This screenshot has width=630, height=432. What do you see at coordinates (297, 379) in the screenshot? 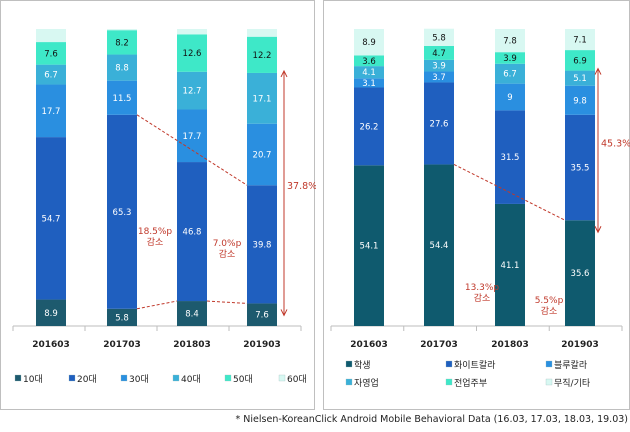
I see `legend-label: 60대` at bounding box center [297, 379].